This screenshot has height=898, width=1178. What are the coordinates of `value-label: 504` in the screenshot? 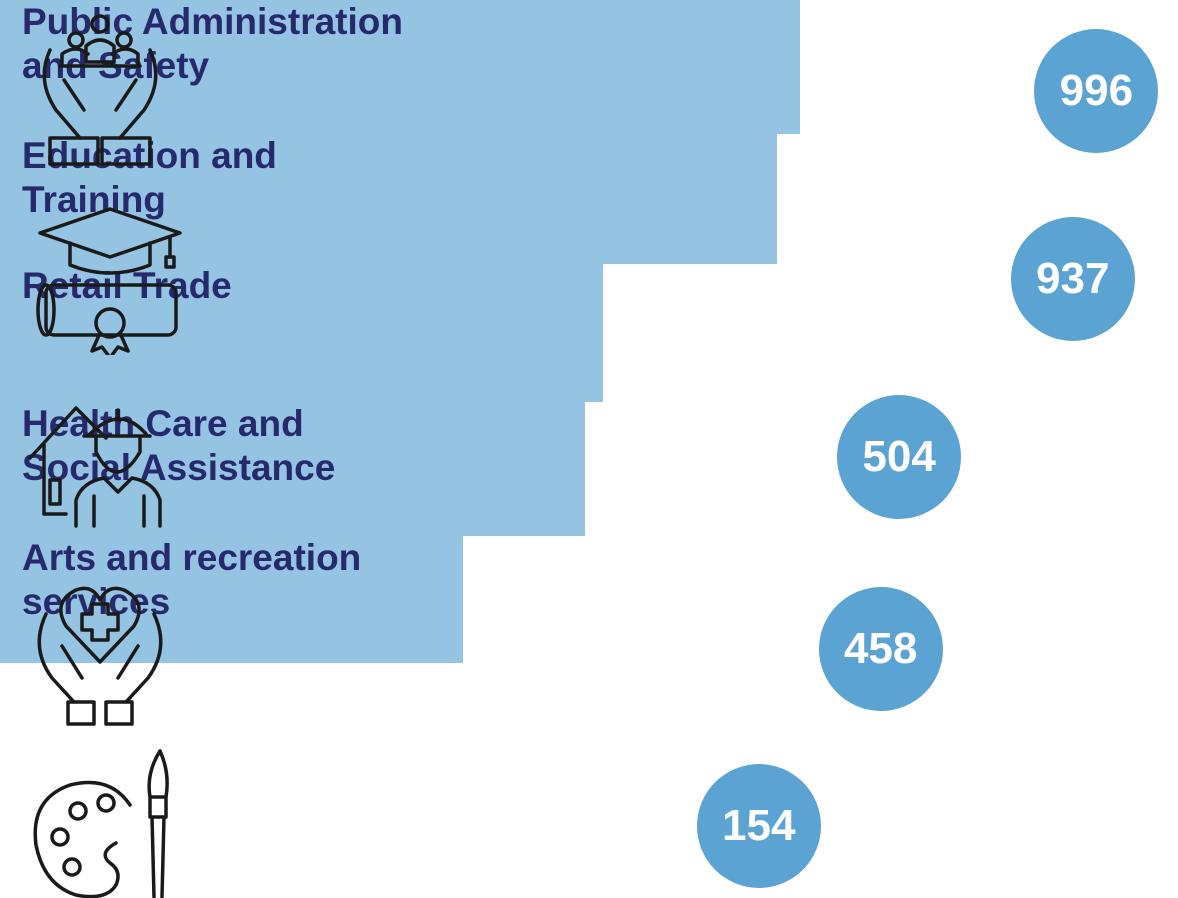 It's located at (899, 456).